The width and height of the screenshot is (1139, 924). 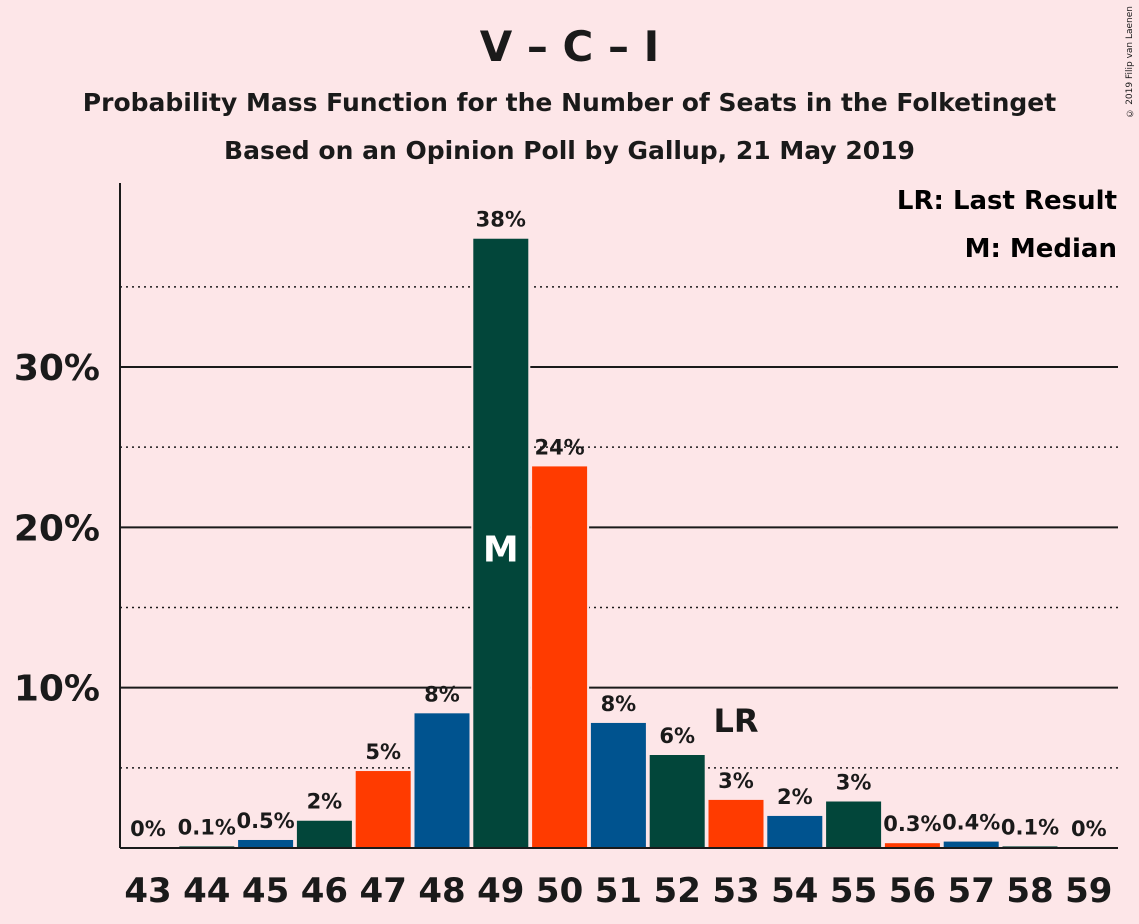 I want to click on bar-label-44: 0.1%, so click(x=207, y=827).